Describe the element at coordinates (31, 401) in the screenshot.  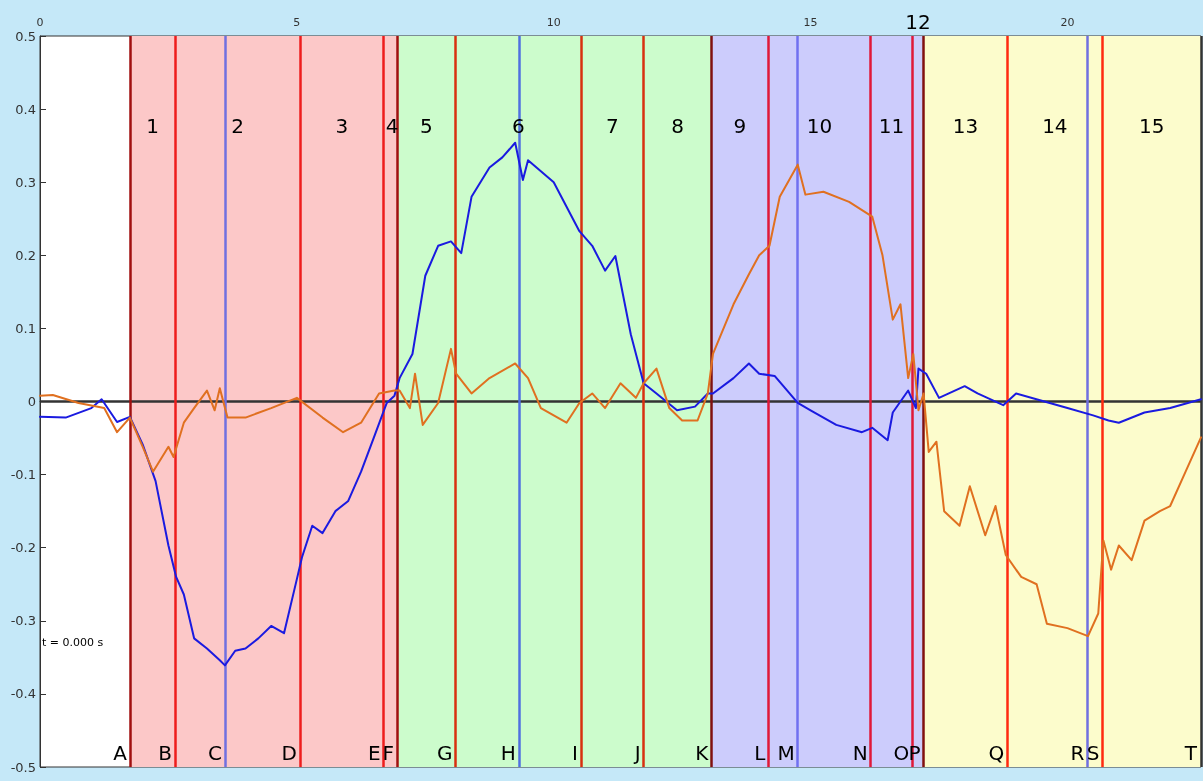
I see `y-tick-label: 0` at that location.